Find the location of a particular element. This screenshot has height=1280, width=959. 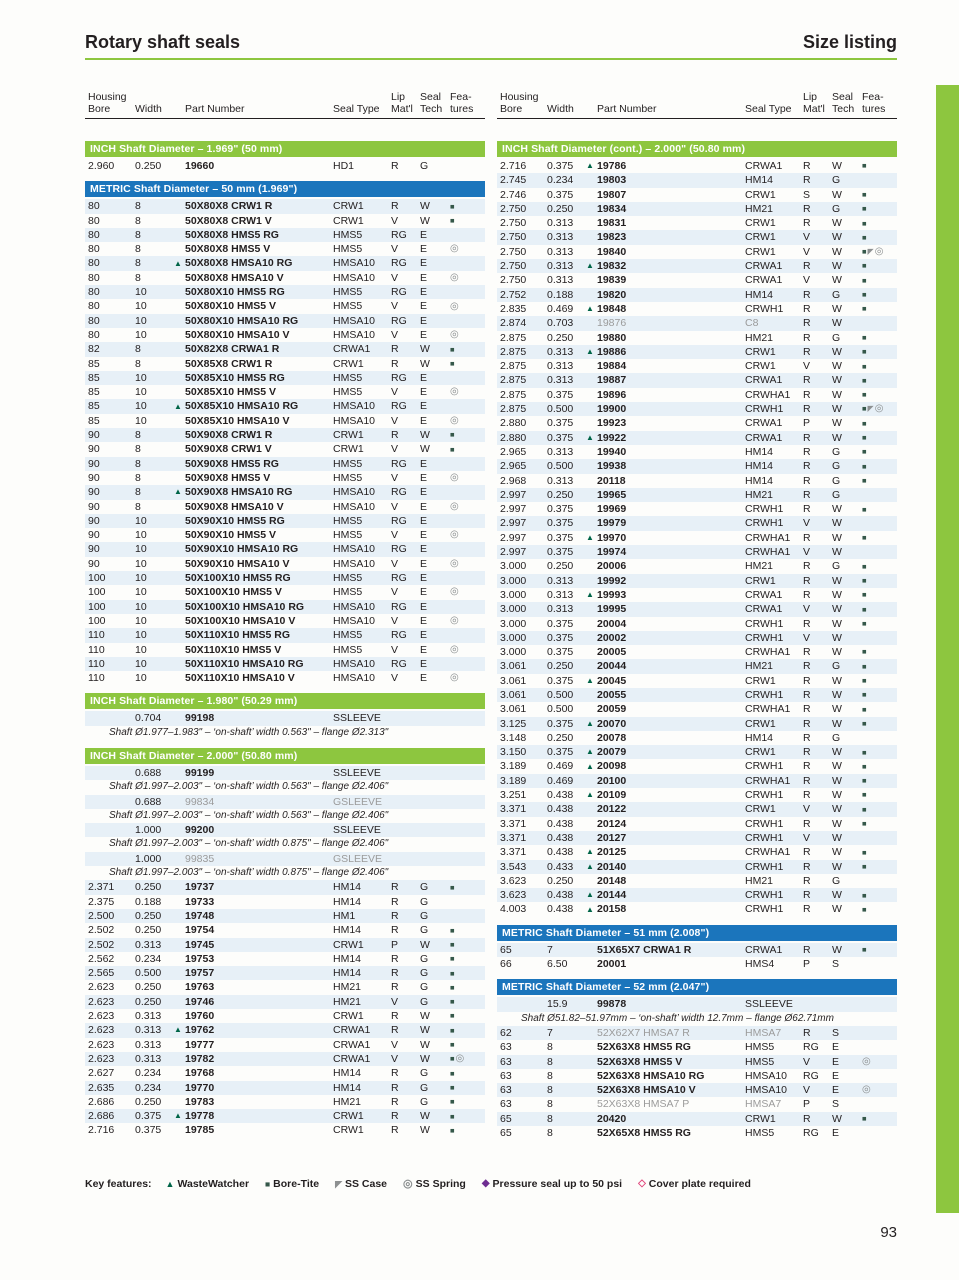

part-number-text: 19783 is located at coordinates (200, 1101).